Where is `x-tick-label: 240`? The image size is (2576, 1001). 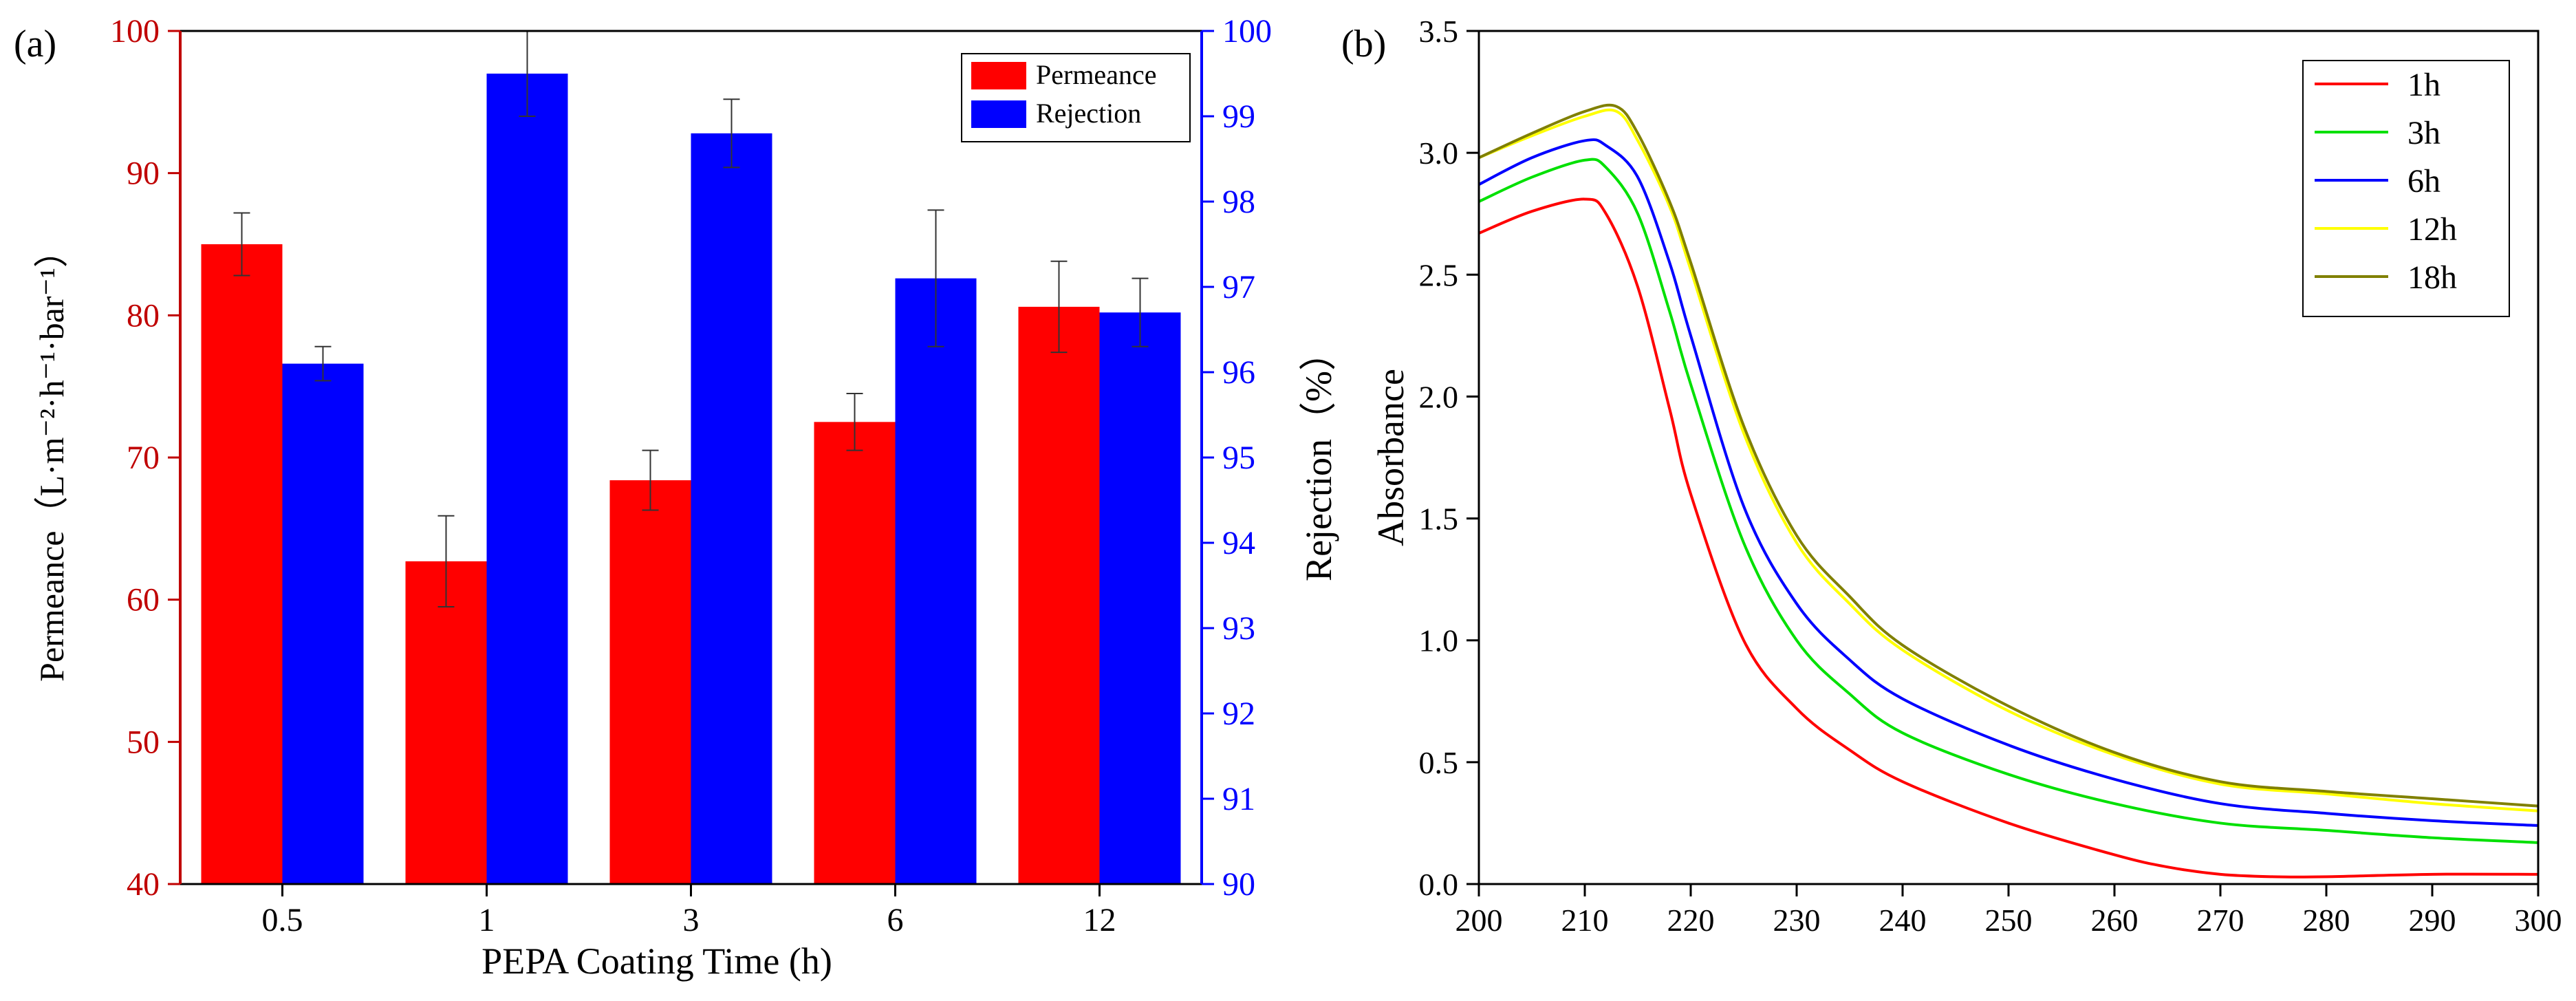 x-tick-label: 240 is located at coordinates (1903, 920).